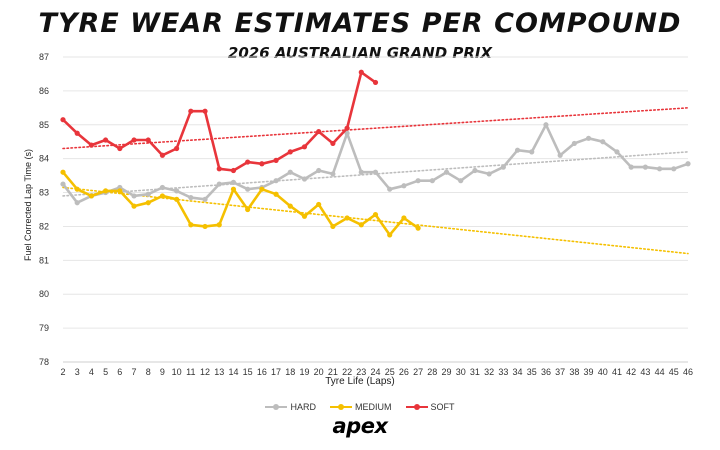  Describe the element at coordinates (416, 407) in the screenshot. I see `soft-swatch-icon` at that location.